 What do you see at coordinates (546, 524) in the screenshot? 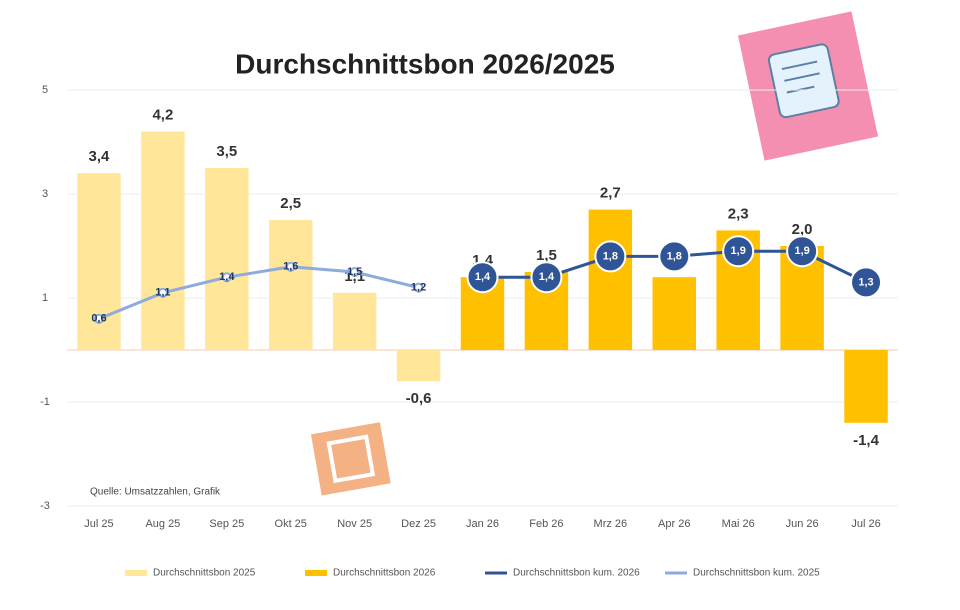
I see `x-tick-label: Feb 26` at bounding box center [546, 524].